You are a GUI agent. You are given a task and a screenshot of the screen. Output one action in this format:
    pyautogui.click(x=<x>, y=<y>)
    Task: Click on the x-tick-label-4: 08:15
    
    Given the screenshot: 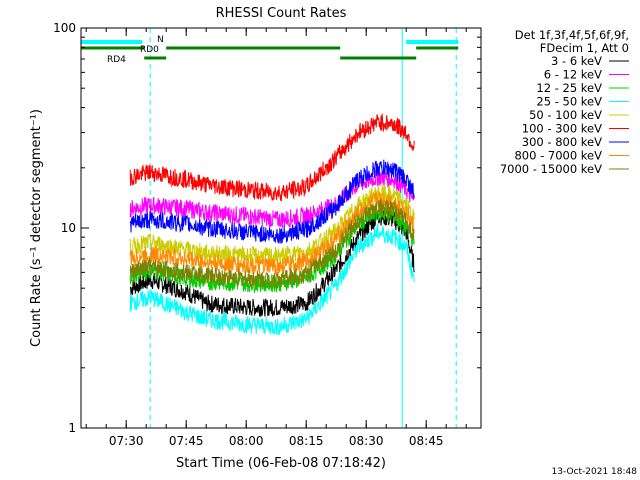 What is the action you would take?
    pyautogui.click(x=306, y=441)
    